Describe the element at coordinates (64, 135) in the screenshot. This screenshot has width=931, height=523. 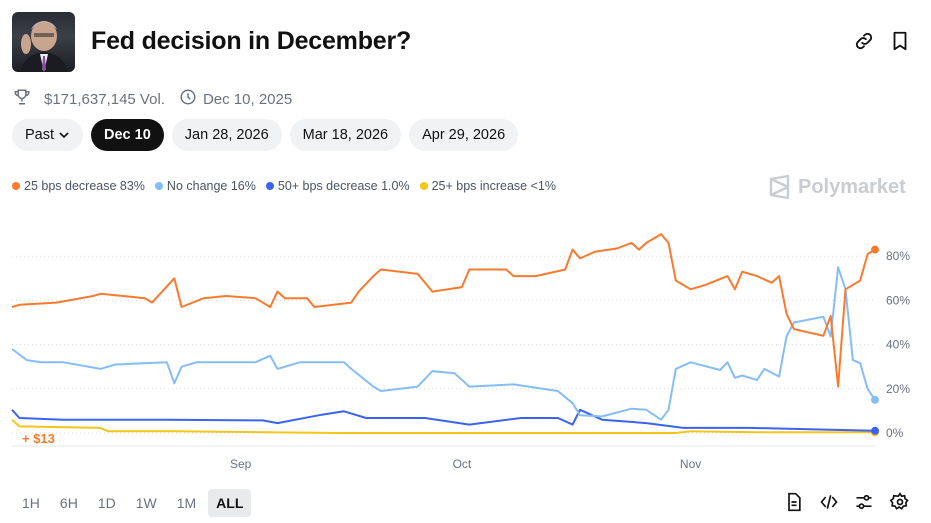
I see `chevron-down-icon` at that location.